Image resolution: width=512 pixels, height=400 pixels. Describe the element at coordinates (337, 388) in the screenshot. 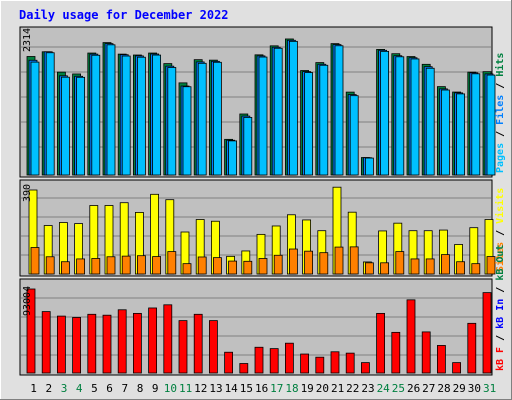

I see `day-label-21: 21` at that location.